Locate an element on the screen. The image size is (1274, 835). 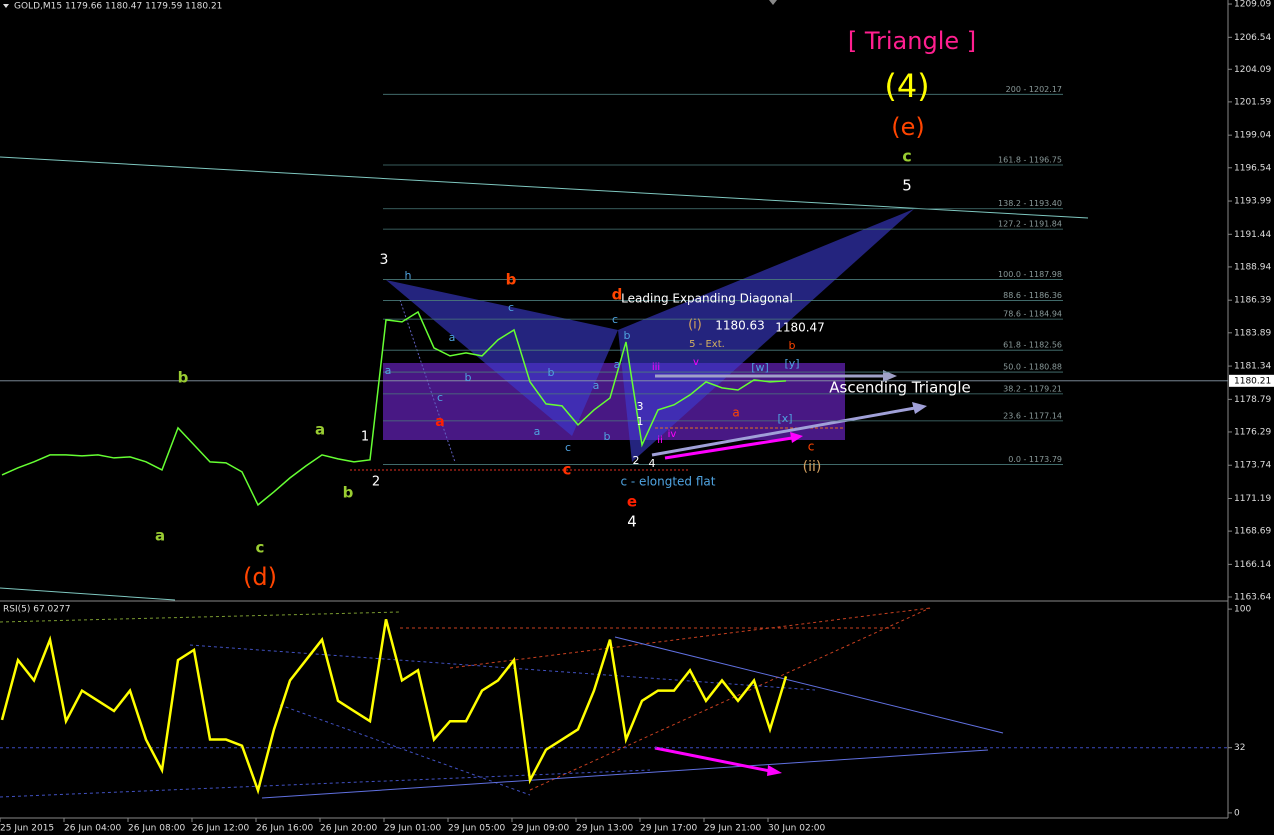
y-tick-label: 1201.59 is located at coordinates (1252, 102).